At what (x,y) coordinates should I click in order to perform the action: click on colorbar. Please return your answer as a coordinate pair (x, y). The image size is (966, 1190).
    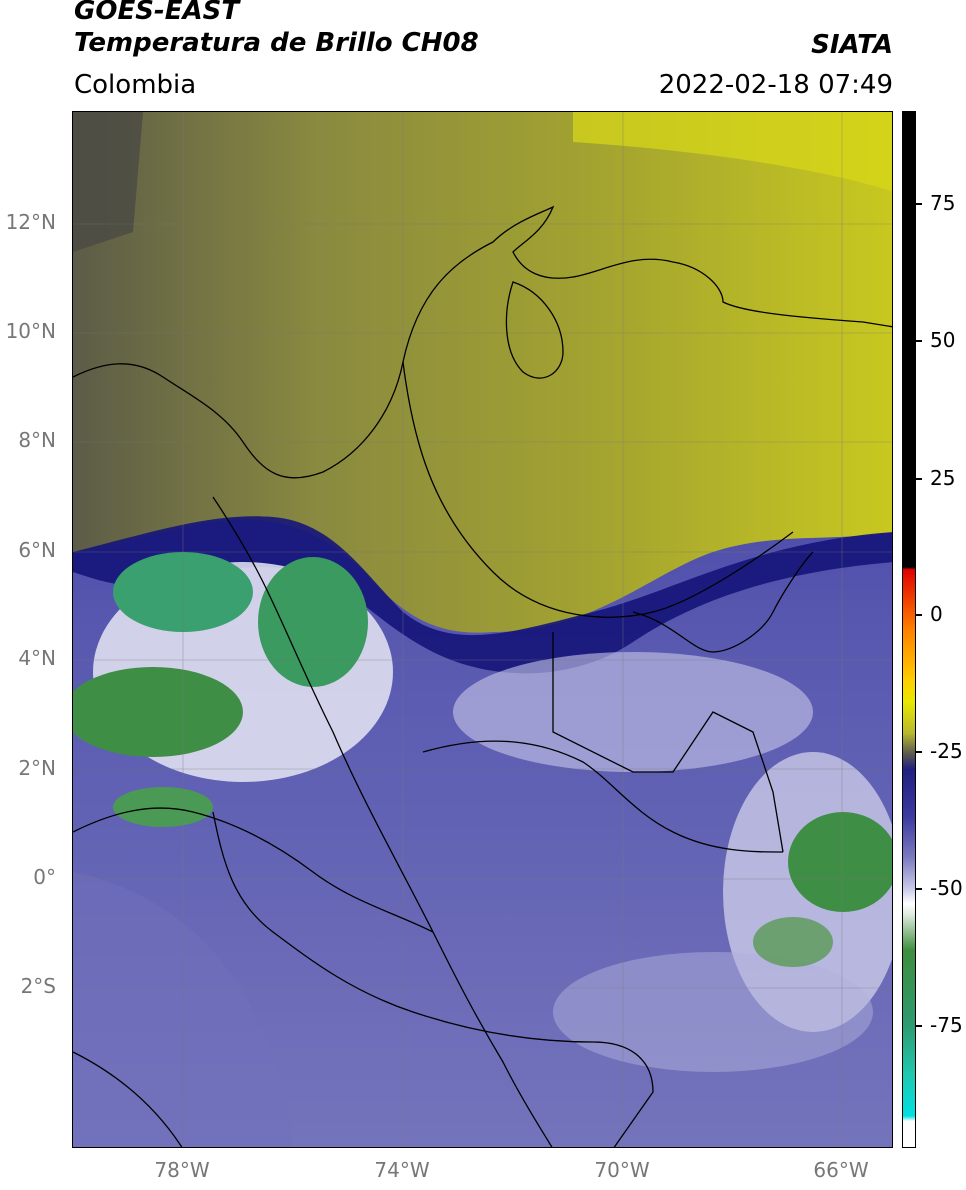
    Looking at the image, I should click on (909, 629).